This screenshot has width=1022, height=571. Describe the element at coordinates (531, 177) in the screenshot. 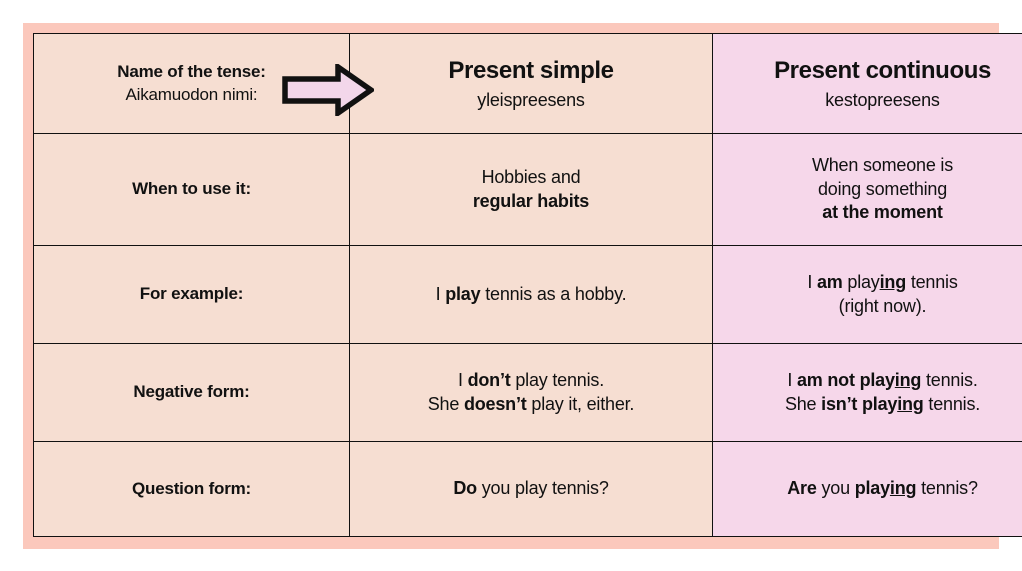

I see `cell-line: Hobbies and` at that location.